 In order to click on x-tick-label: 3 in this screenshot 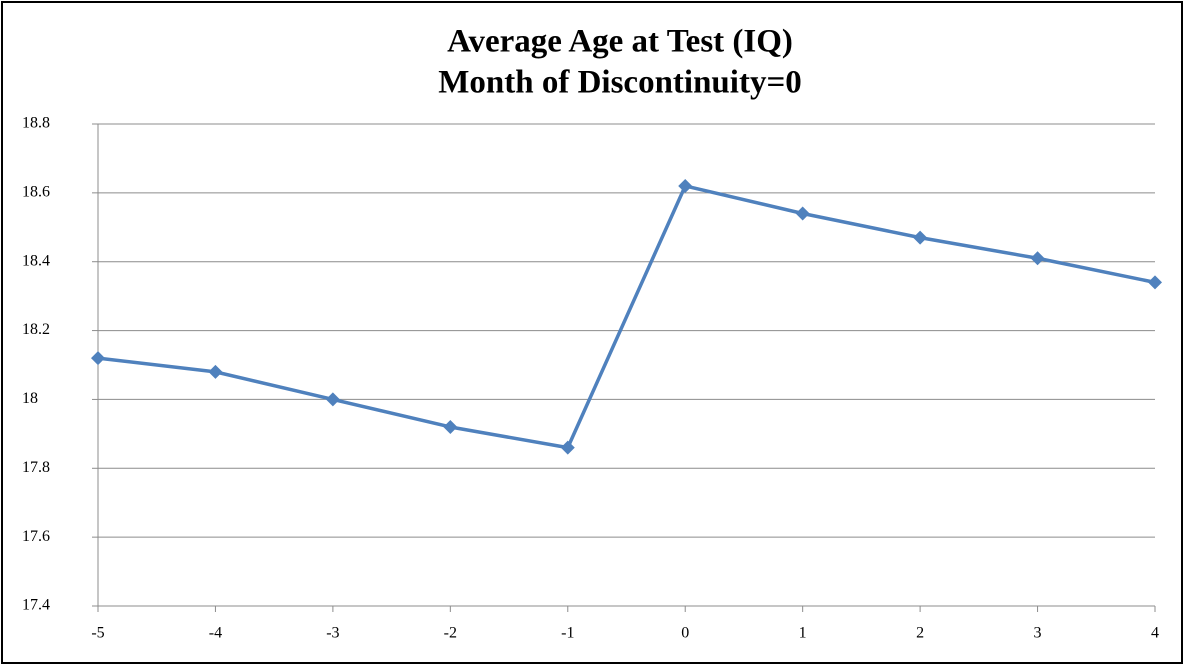, I will do `click(1038, 633)`.